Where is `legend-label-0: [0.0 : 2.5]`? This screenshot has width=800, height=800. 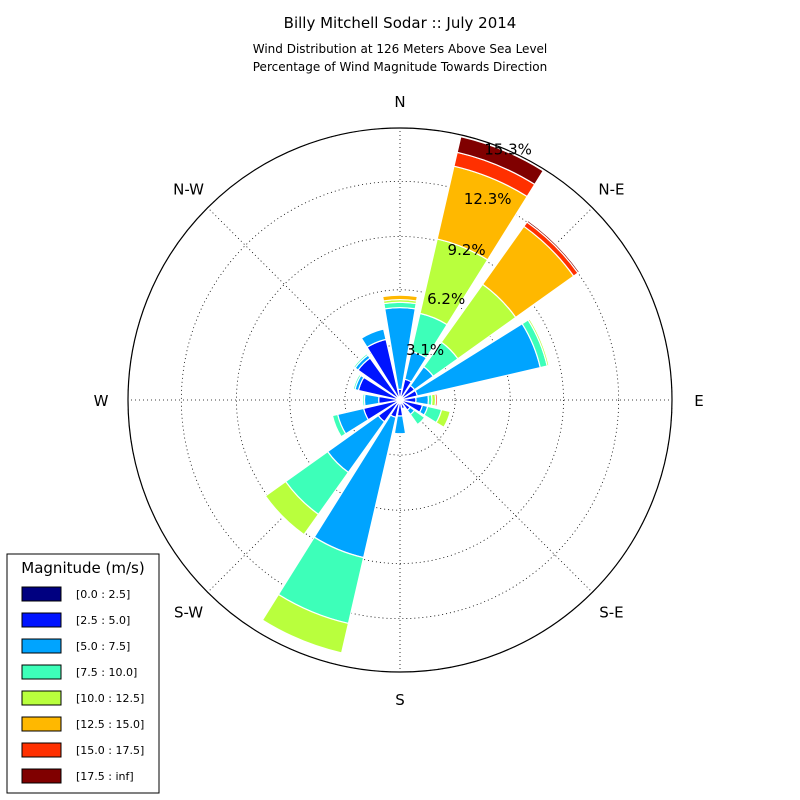
legend-label-0: [0.0 : 2.5] is located at coordinates (103, 594).